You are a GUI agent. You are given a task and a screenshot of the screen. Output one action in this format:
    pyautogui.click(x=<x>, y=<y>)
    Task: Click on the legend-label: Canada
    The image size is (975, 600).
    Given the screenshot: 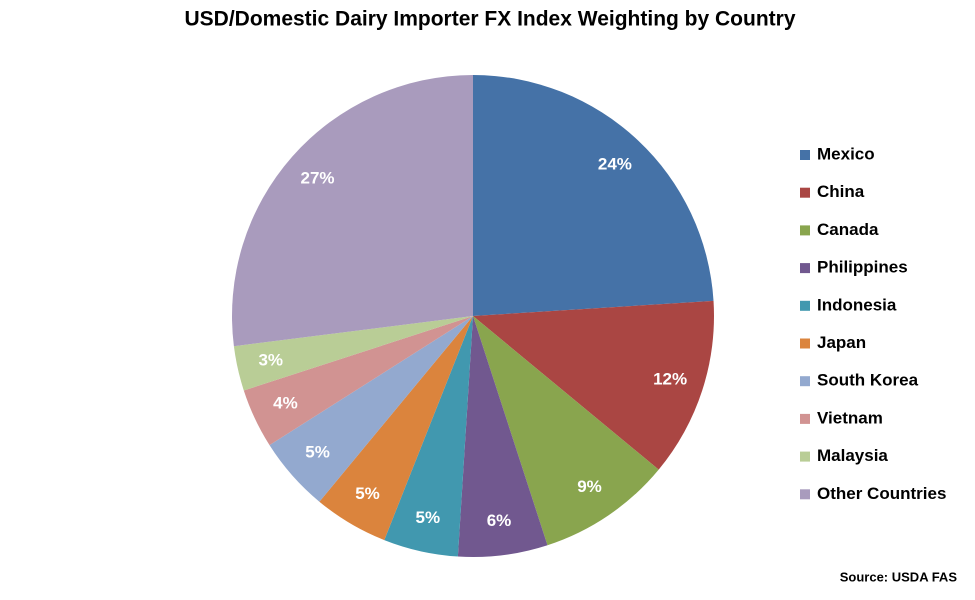 What is the action you would take?
    pyautogui.click(x=848, y=229)
    